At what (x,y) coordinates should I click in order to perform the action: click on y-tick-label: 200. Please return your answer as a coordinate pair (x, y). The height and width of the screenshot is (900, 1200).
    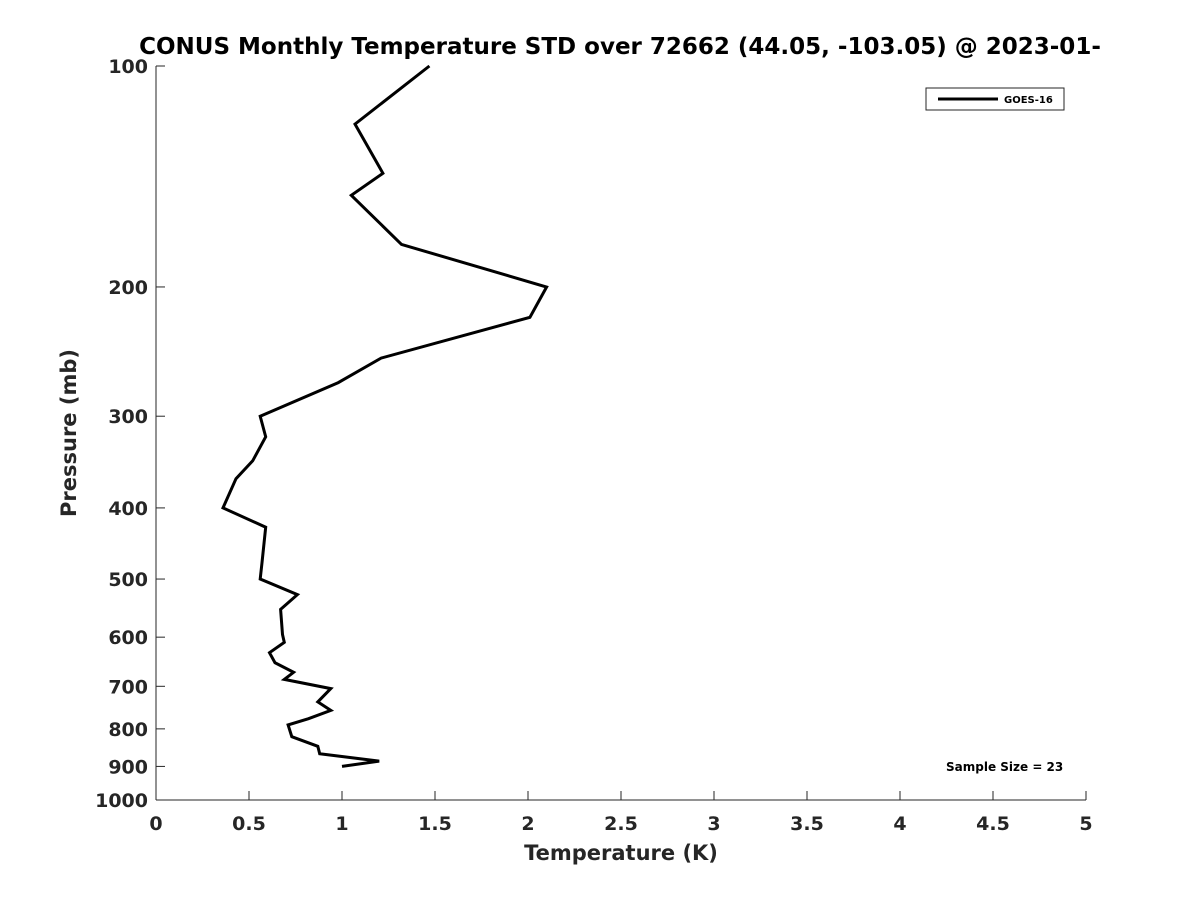
    Looking at the image, I should click on (128, 288).